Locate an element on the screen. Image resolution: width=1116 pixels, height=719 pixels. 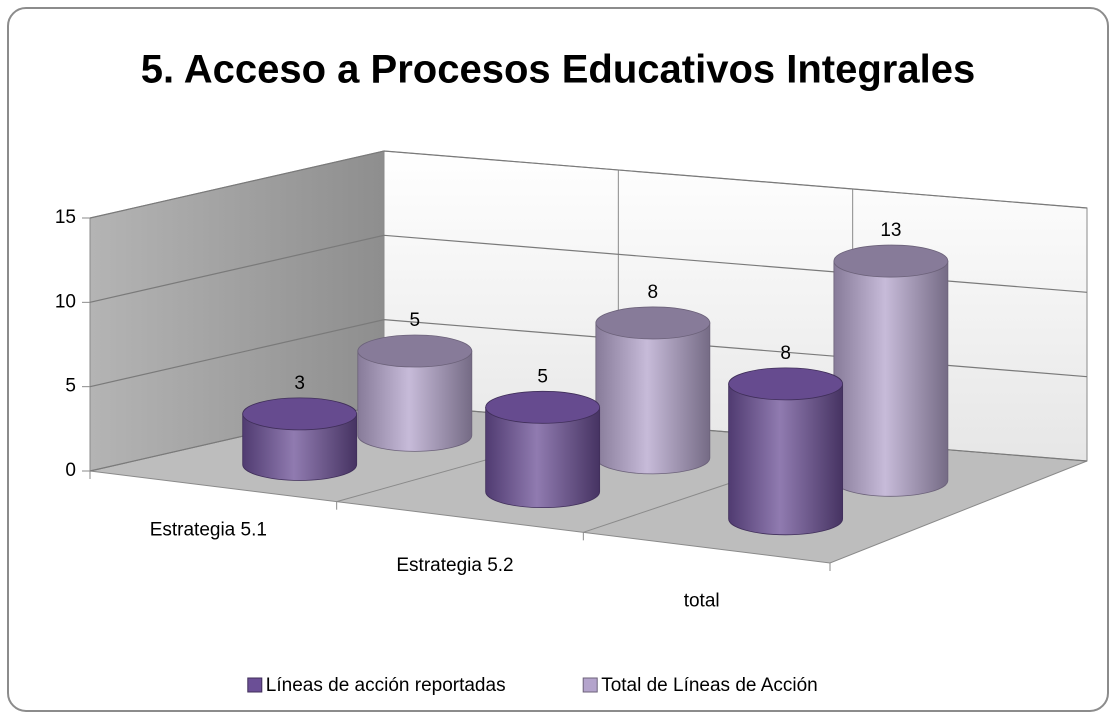
legend-label: Líneas de acción reportadas is located at coordinates (386, 685).